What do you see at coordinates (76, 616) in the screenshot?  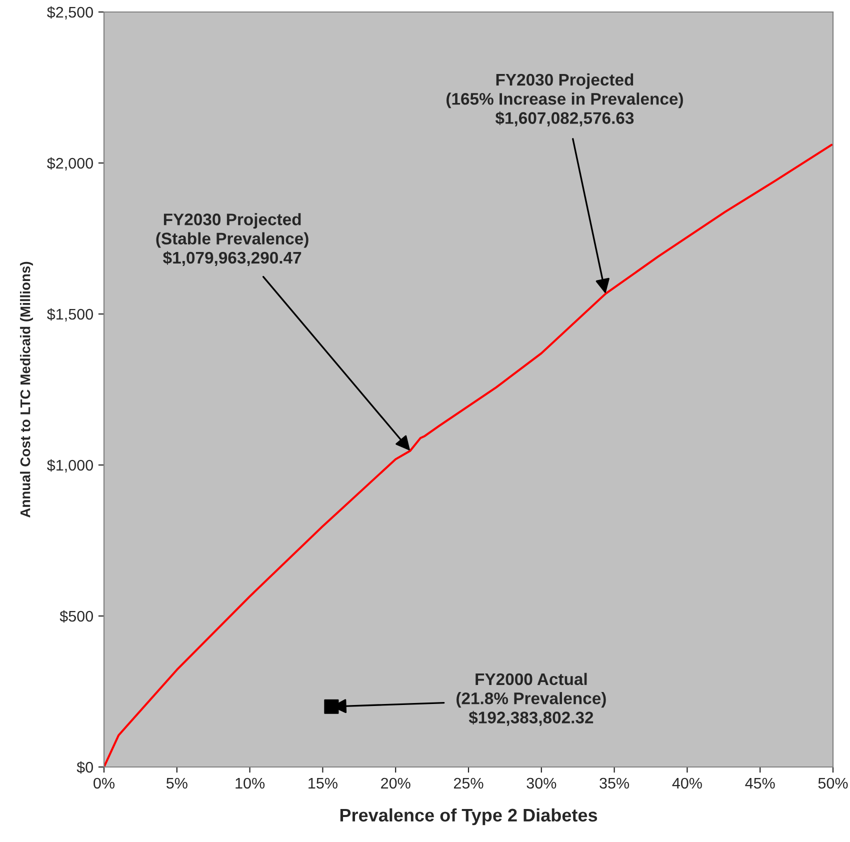 I see `y-tick-label: $500` at bounding box center [76, 616].